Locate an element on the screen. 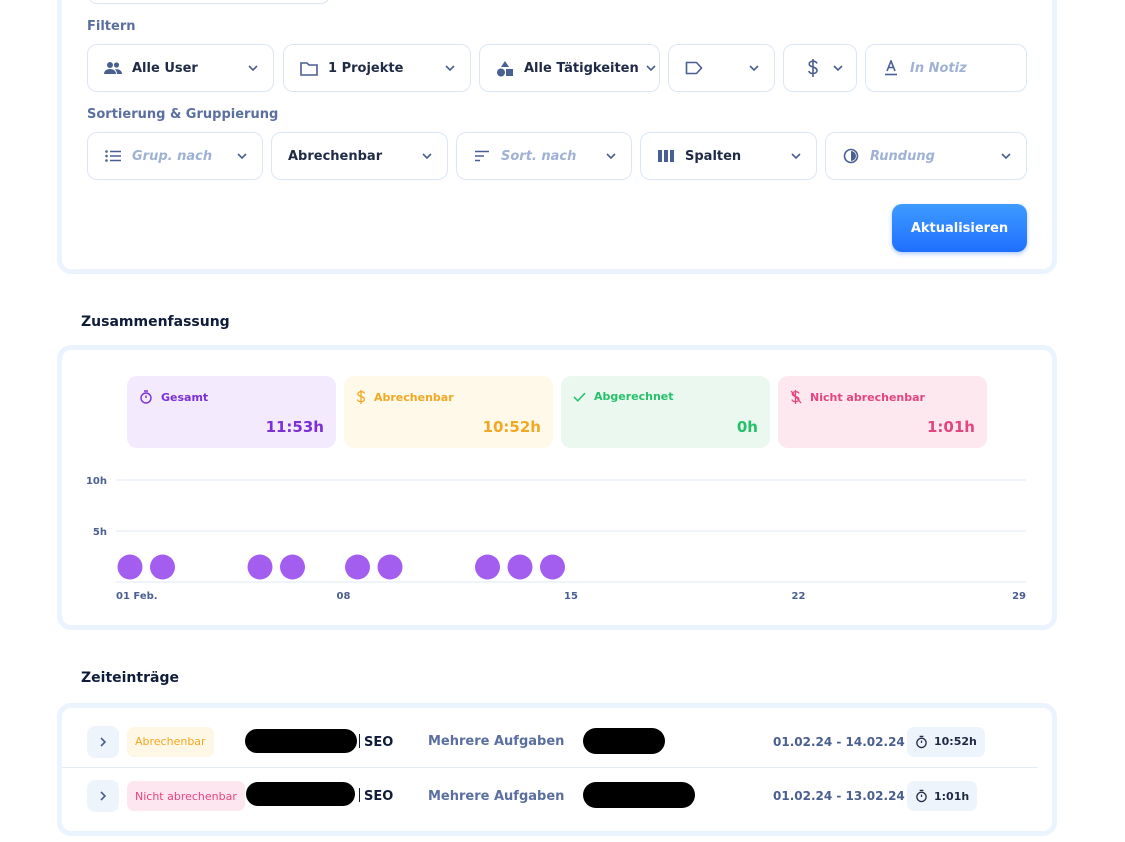 Image resolution: width=1125 pixels, height=842 pixels. stat-billed-value: 0h is located at coordinates (747, 427).